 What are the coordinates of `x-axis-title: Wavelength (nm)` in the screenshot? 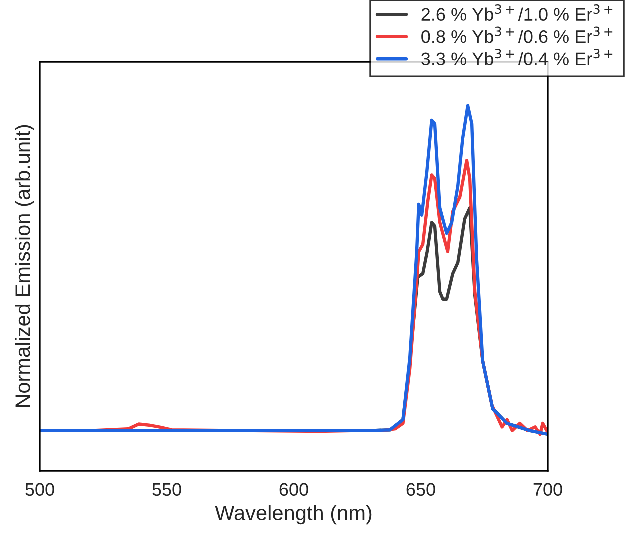 It's located at (293, 515).